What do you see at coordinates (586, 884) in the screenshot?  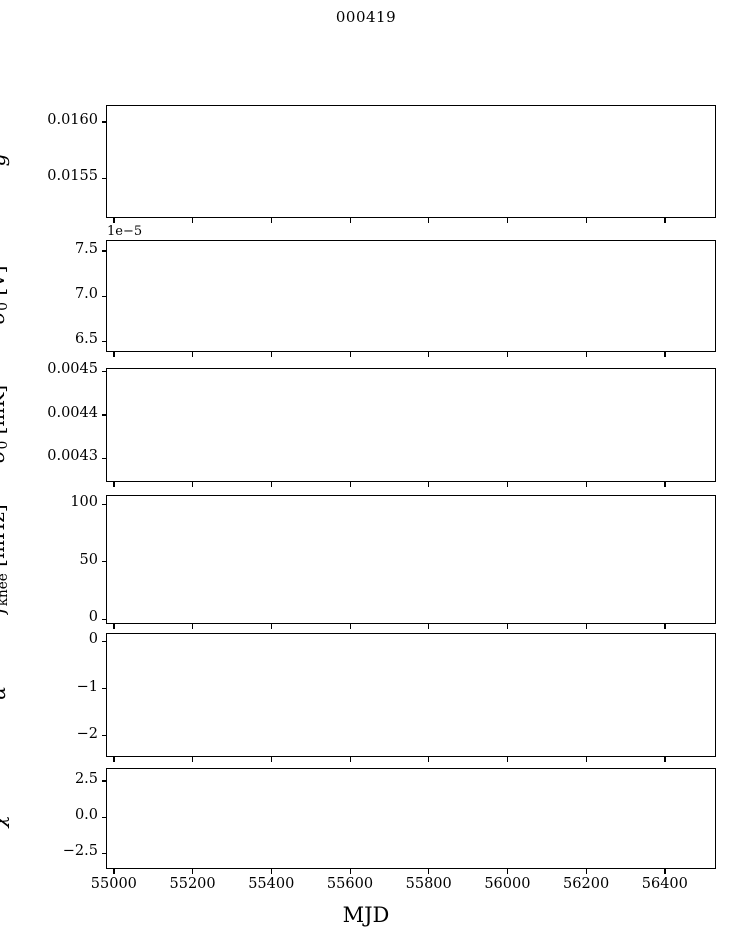 I see `x-tick-label-6: 56200` at bounding box center [586, 884].